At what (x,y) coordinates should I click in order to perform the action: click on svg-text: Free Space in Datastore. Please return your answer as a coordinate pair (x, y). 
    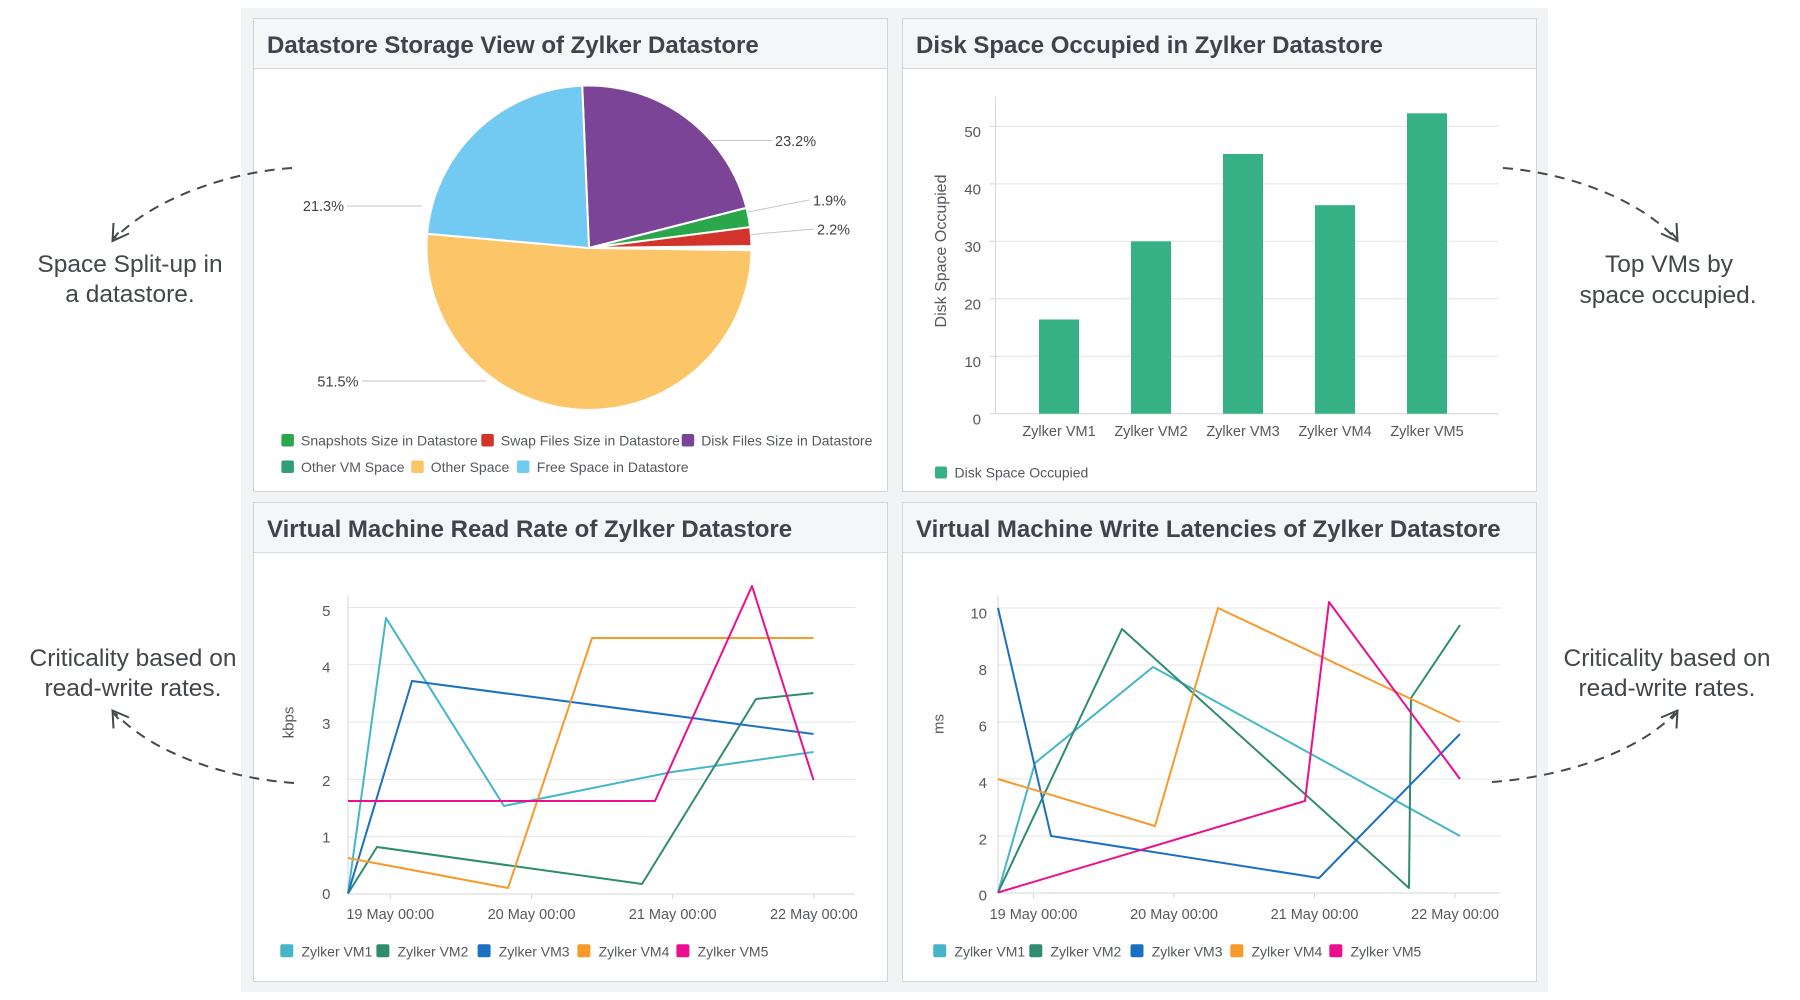
    Looking at the image, I should click on (613, 467).